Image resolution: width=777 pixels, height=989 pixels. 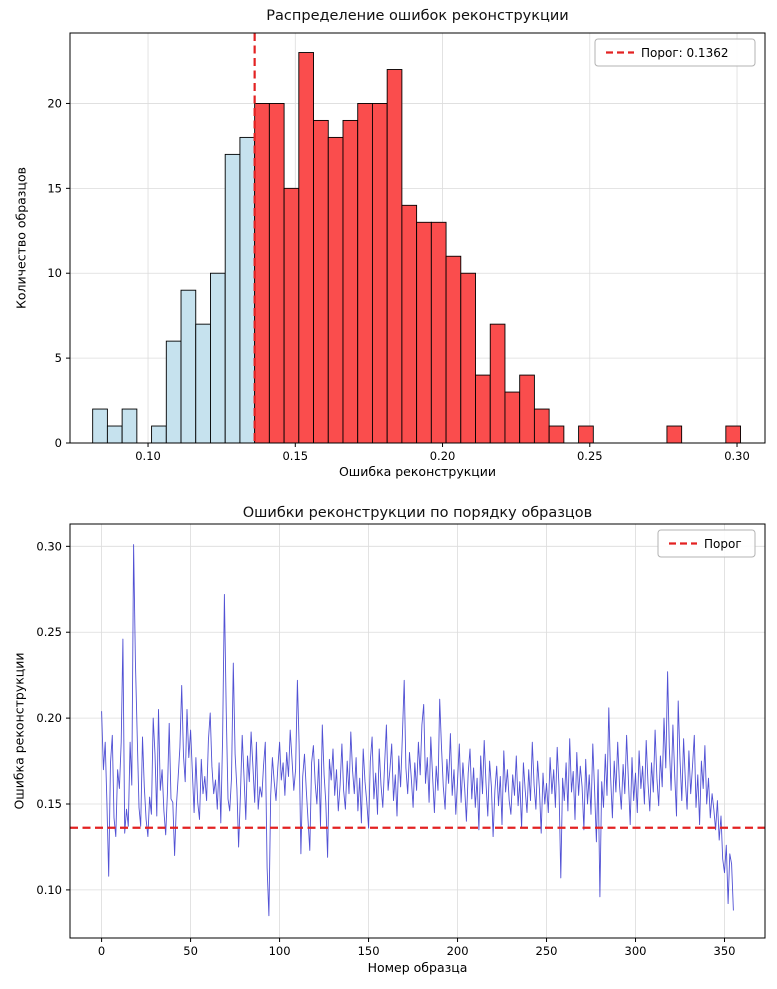 What do you see at coordinates (49, 804) in the screenshot?
I see `y-tick-label: 0.15` at bounding box center [49, 804].